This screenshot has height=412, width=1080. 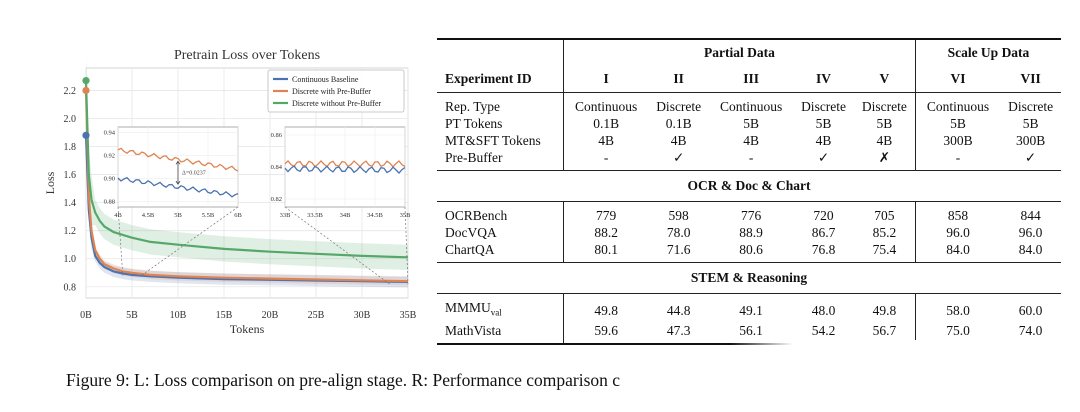 What do you see at coordinates (500, 252) in the screenshot?
I see `benchmark-label: ChartQA` at bounding box center [500, 252].